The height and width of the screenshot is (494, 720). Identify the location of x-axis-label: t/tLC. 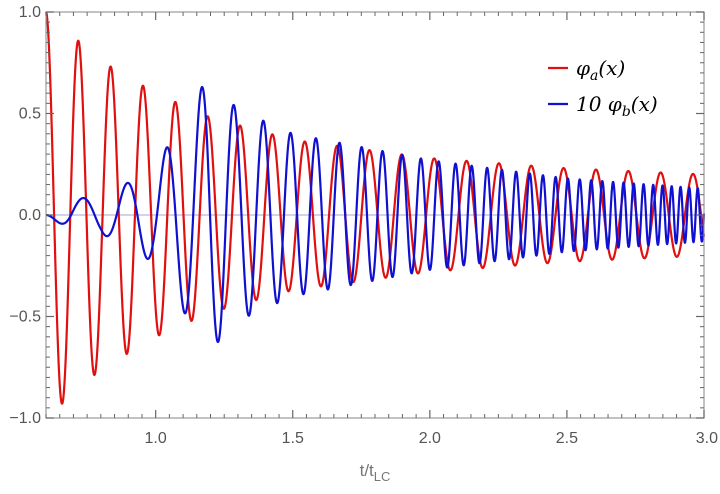
(375, 472).